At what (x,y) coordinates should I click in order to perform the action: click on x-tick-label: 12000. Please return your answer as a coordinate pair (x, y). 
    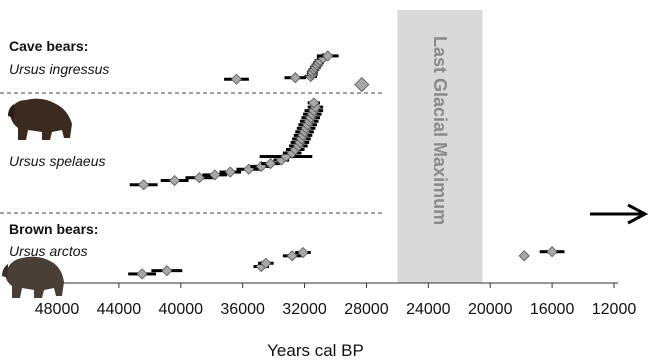
    Looking at the image, I should click on (614, 309).